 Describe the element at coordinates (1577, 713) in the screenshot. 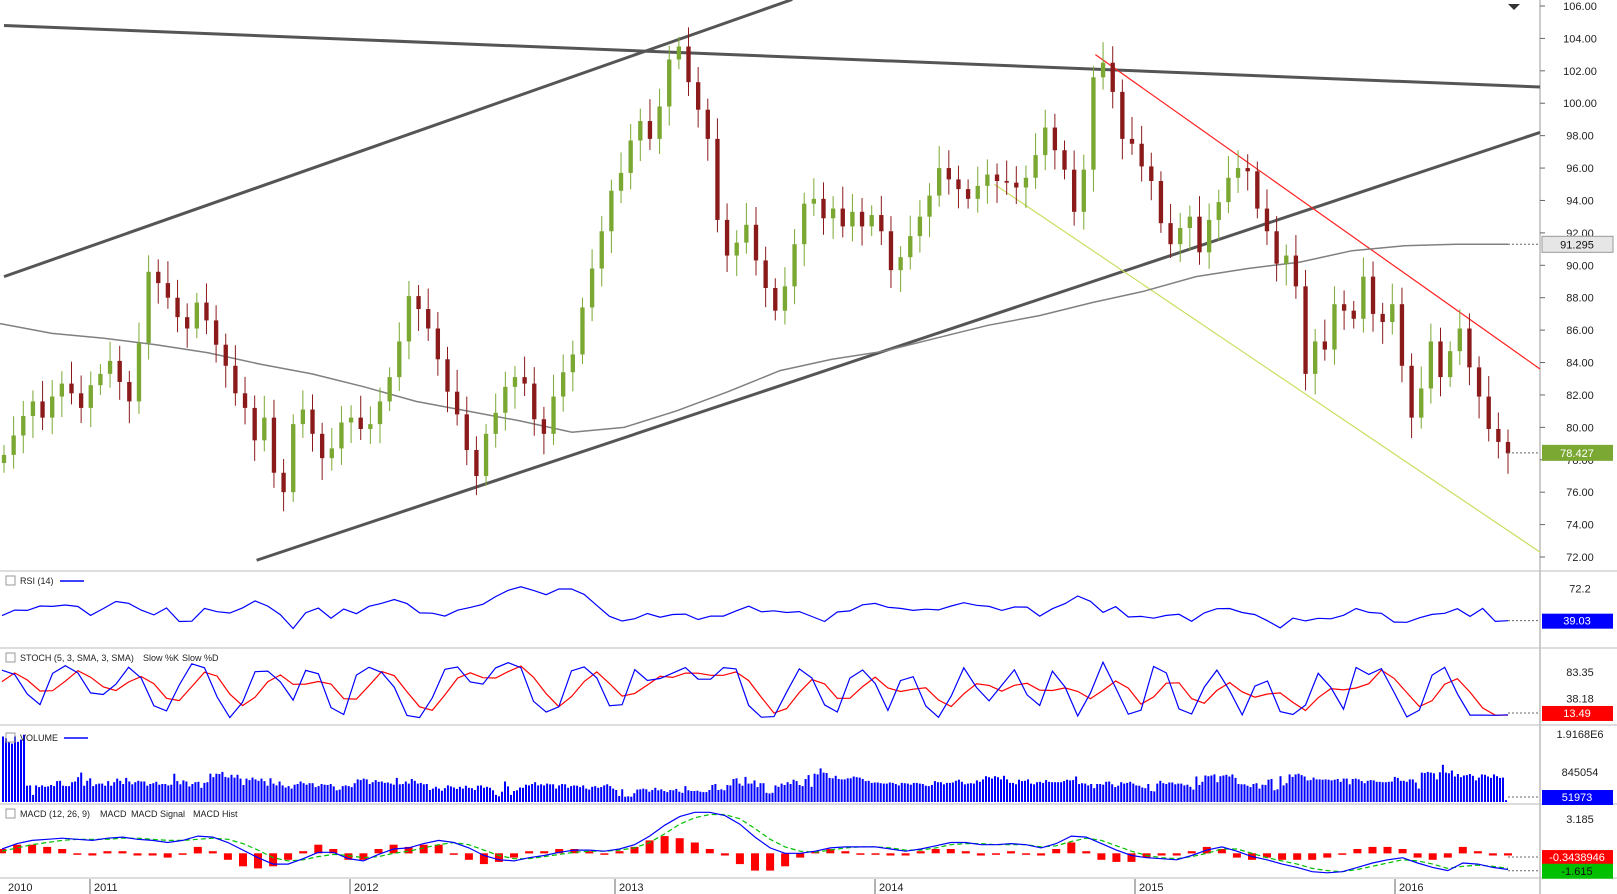

I see `stoch-value-badge` at that location.